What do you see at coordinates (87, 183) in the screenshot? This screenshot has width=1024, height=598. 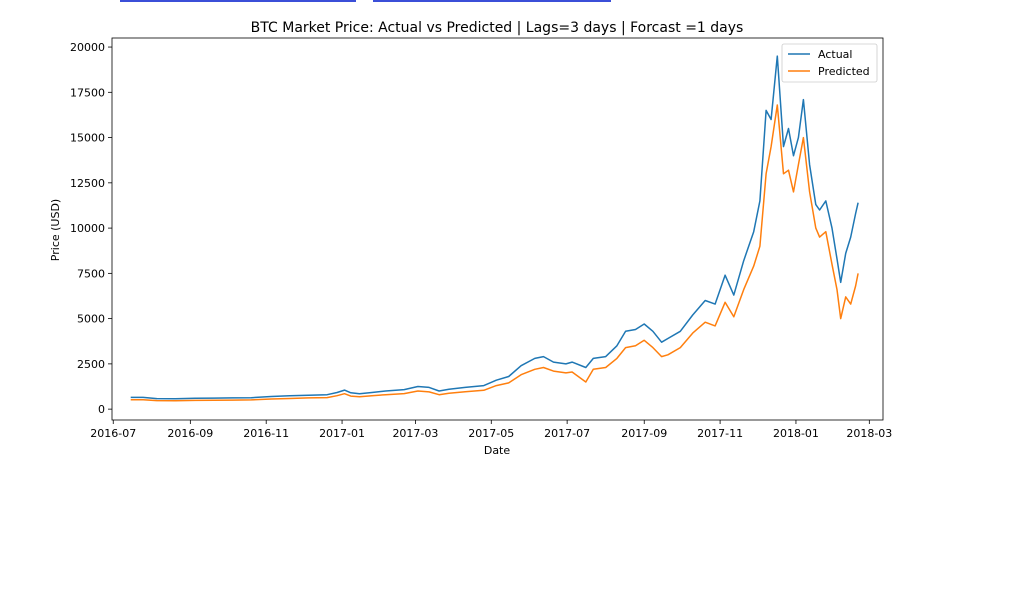 I see `y-tick-label: 12500` at bounding box center [87, 183].